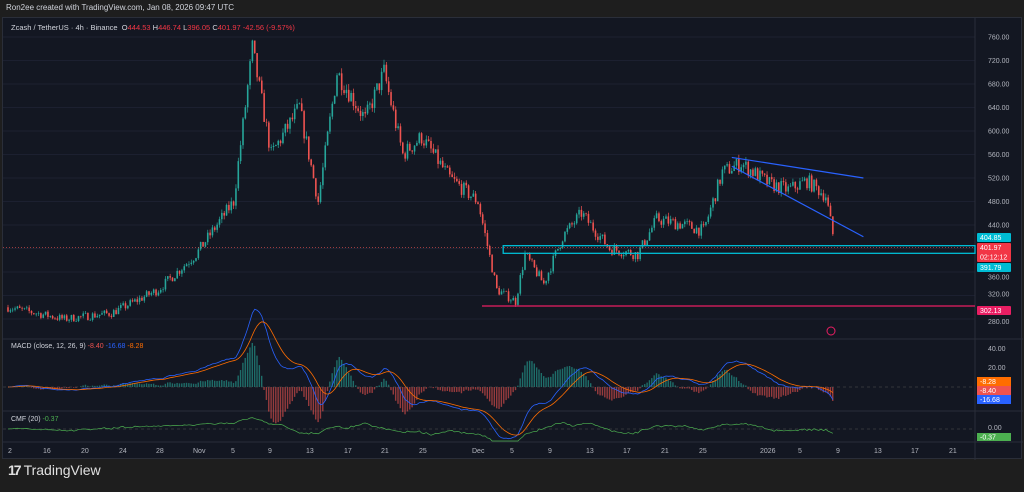  What do you see at coordinates (999, 132) in the screenshot?
I see `price-tick: 600.00` at bounding box center [999, 132].